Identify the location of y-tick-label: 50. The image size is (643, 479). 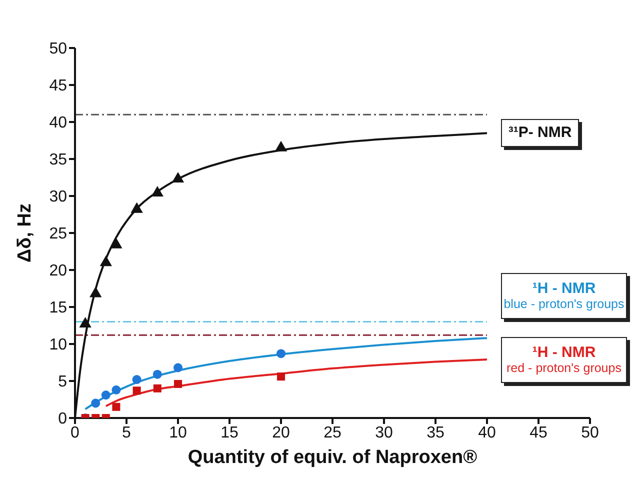
(58, 49).